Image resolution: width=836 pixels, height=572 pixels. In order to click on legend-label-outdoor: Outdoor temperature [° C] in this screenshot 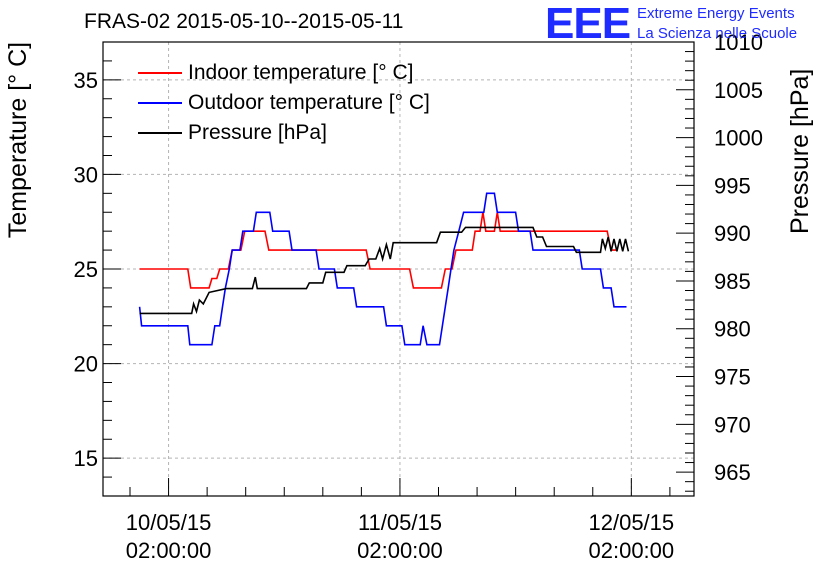, I will do `click(309, 102)`.